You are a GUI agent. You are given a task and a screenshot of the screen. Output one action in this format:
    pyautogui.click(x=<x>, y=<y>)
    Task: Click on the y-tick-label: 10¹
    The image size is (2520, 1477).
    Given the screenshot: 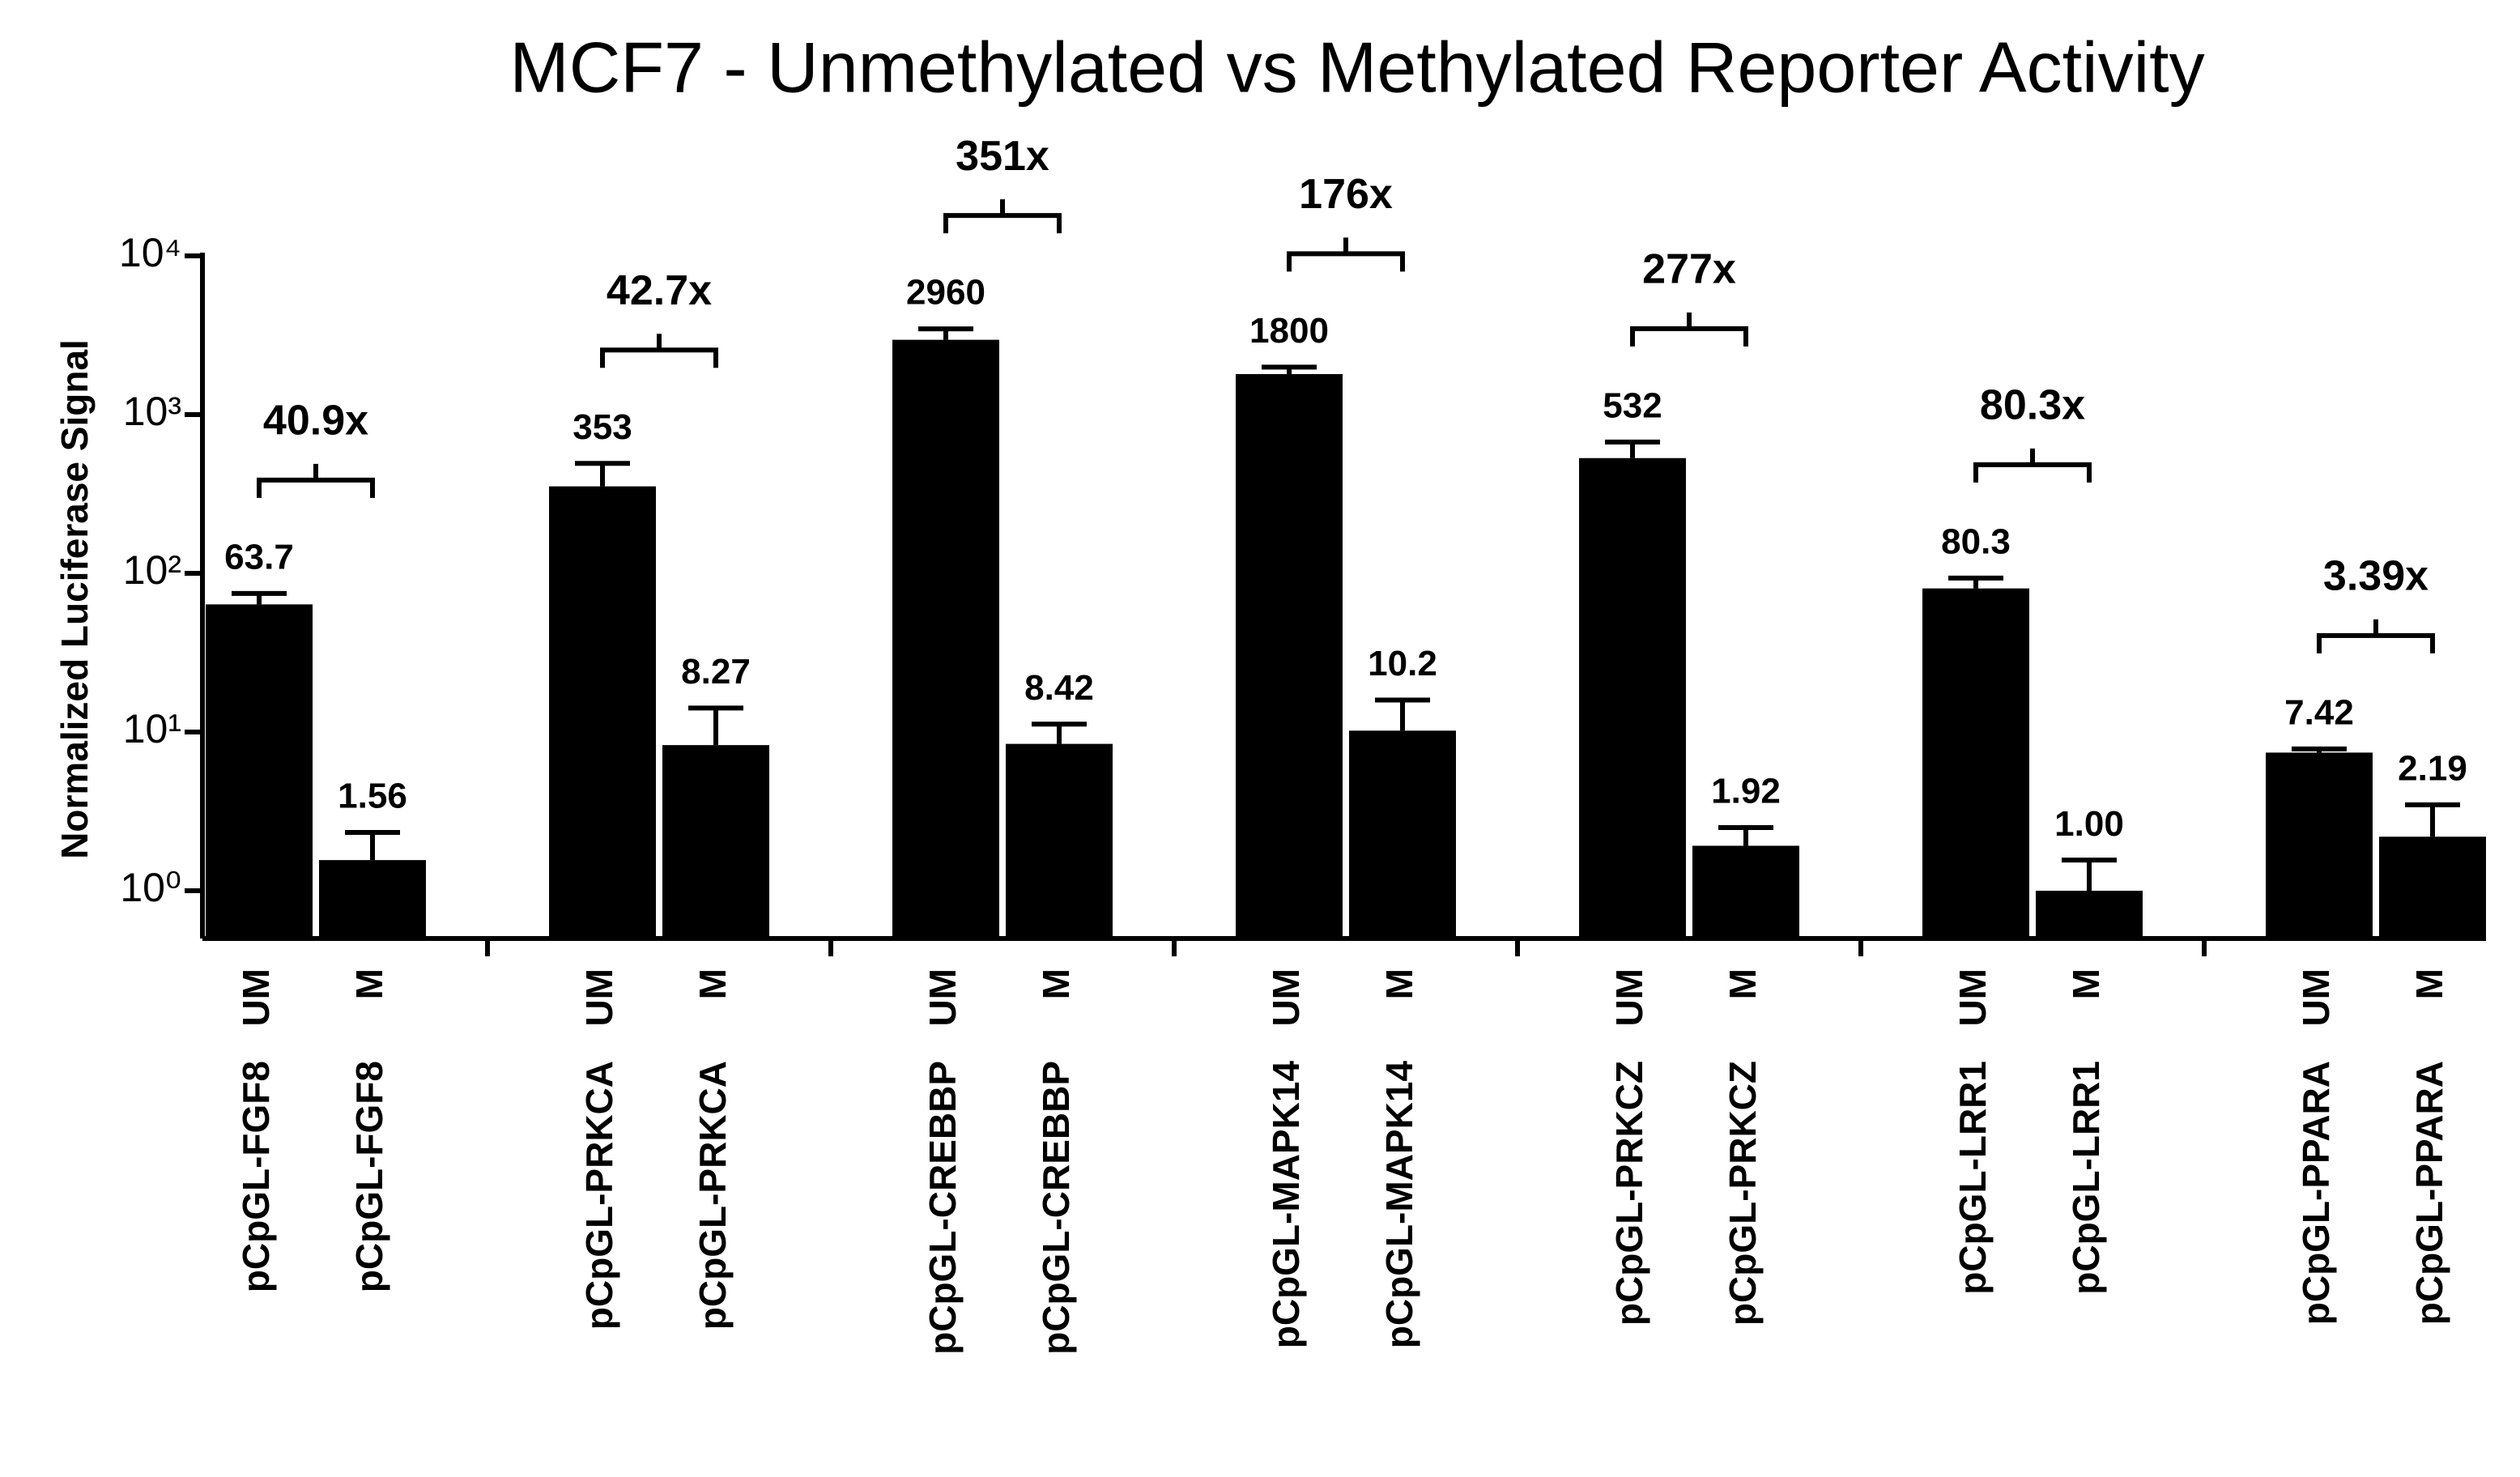 What is the action you would take?
    pyautogui.click(x=152, y=728)
    